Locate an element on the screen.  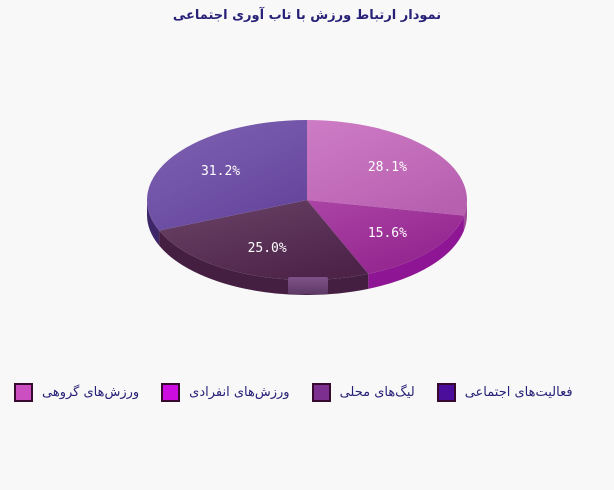
legend-label: فعالیت‌های اجتماعی is located at coordinates (518, 392).